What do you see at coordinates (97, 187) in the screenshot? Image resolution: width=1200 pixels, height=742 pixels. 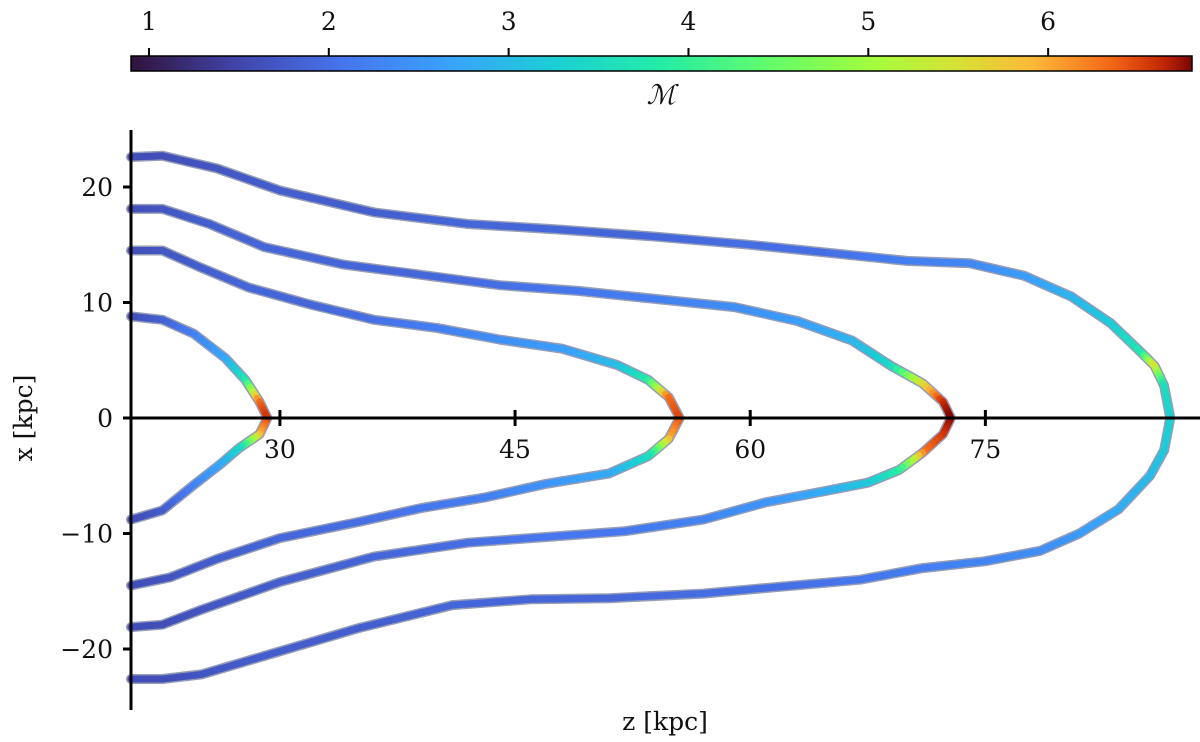 I see `y-tick-label: 20` at bounding box center [97, 187].